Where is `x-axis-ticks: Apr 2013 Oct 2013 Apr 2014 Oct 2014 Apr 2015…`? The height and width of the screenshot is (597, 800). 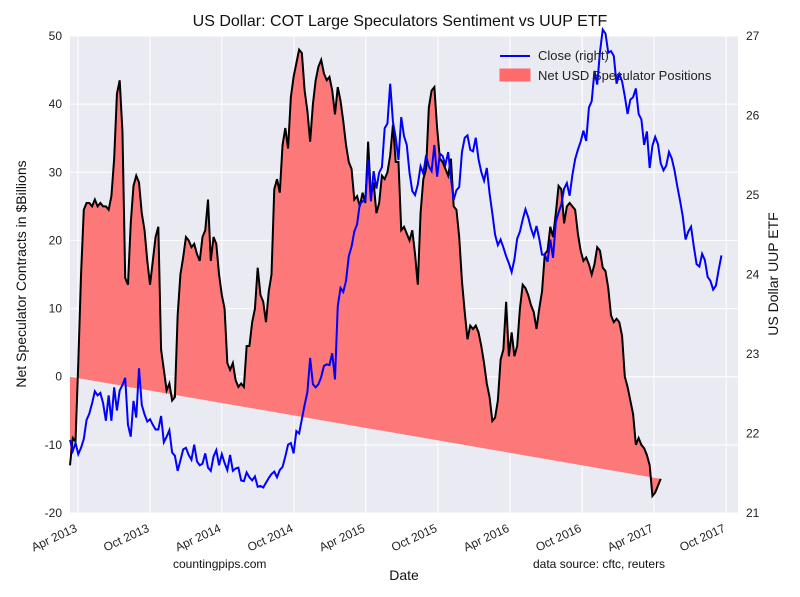 x-axis-ticks: Apr 2013 Oct 2013 Apr 2014 Oct 2014 Apr 2015… is located at coordinates (378, 537).